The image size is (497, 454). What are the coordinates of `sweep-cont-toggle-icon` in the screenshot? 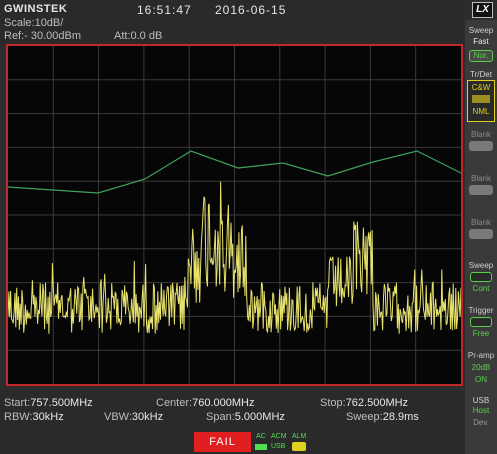 It's located at (481, 277).